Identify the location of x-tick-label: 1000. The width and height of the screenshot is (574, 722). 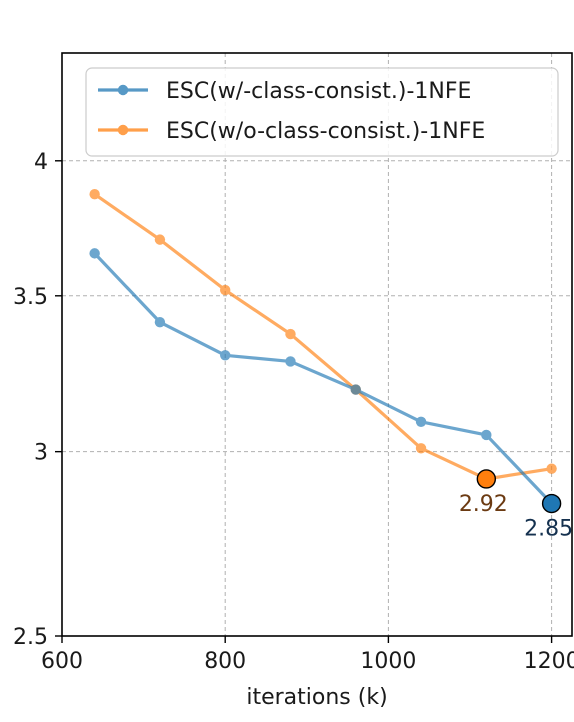
(388, 661).